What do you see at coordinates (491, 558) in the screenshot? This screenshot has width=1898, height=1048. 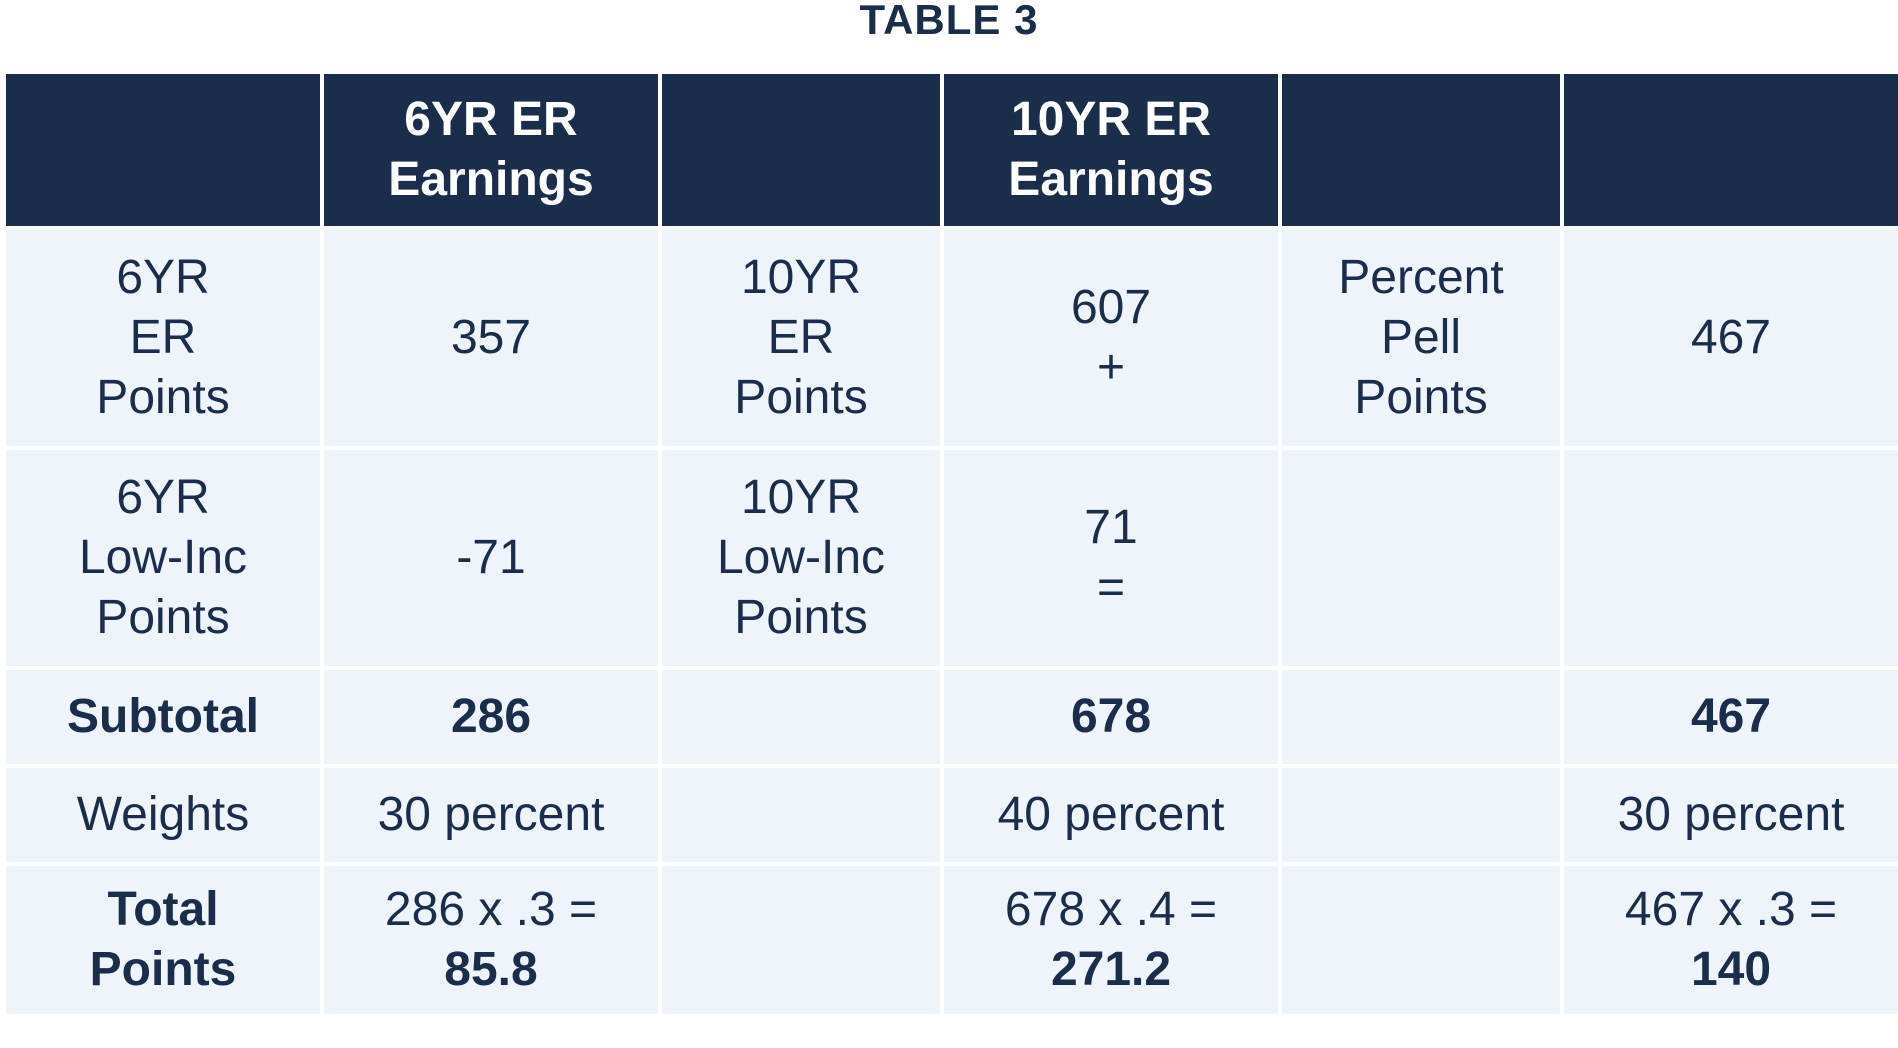 I see `value-6yr-low-inc-points: -71` at bounding box center [491, 558].